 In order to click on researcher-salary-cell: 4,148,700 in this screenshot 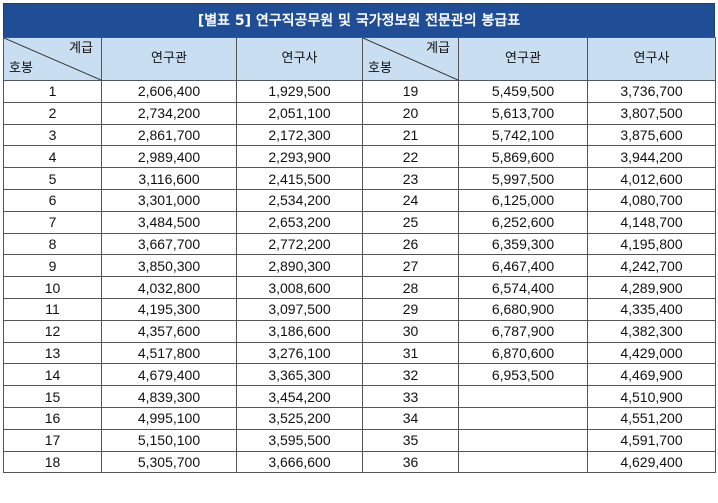, I will do `click(651, 222)`.